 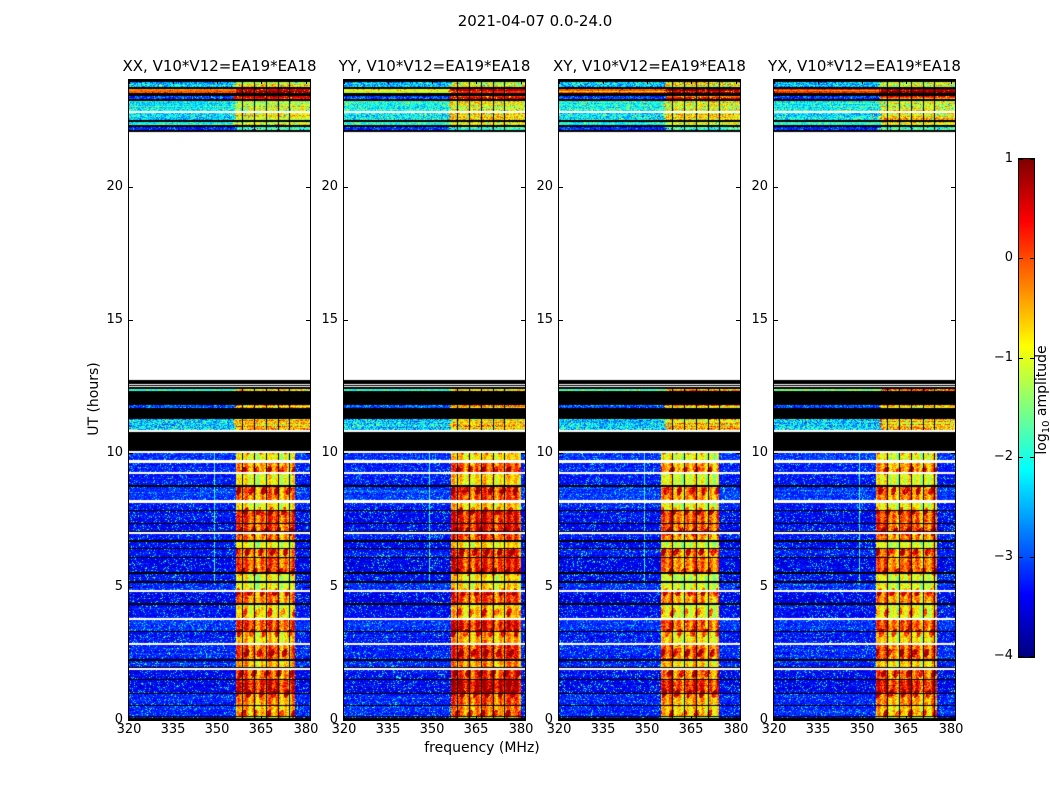 What do you see at coordinates (434, 66) in the screenshot?
I see `panel-title-yy: YY, V10*V12=EA19*EA18` at bounding box center [434, 66].